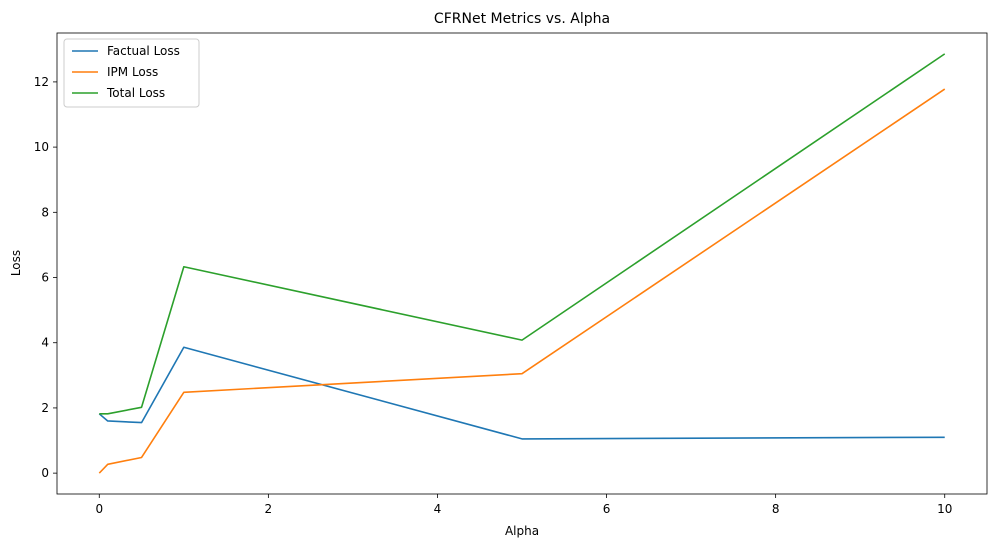 This screenshot has height=547, width=996. I want to click on y-axis: 0 2 4 6 8 10 12, so click(45, 277).